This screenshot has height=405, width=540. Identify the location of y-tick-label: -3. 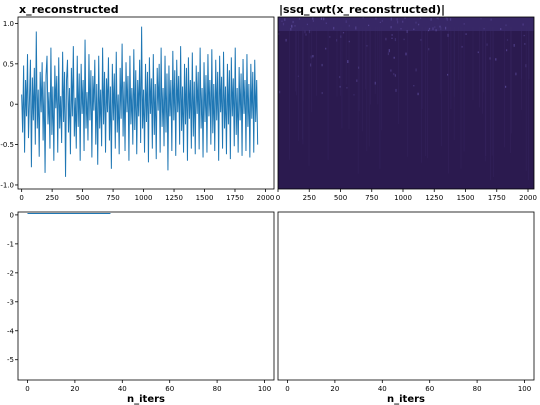
(10, 302).